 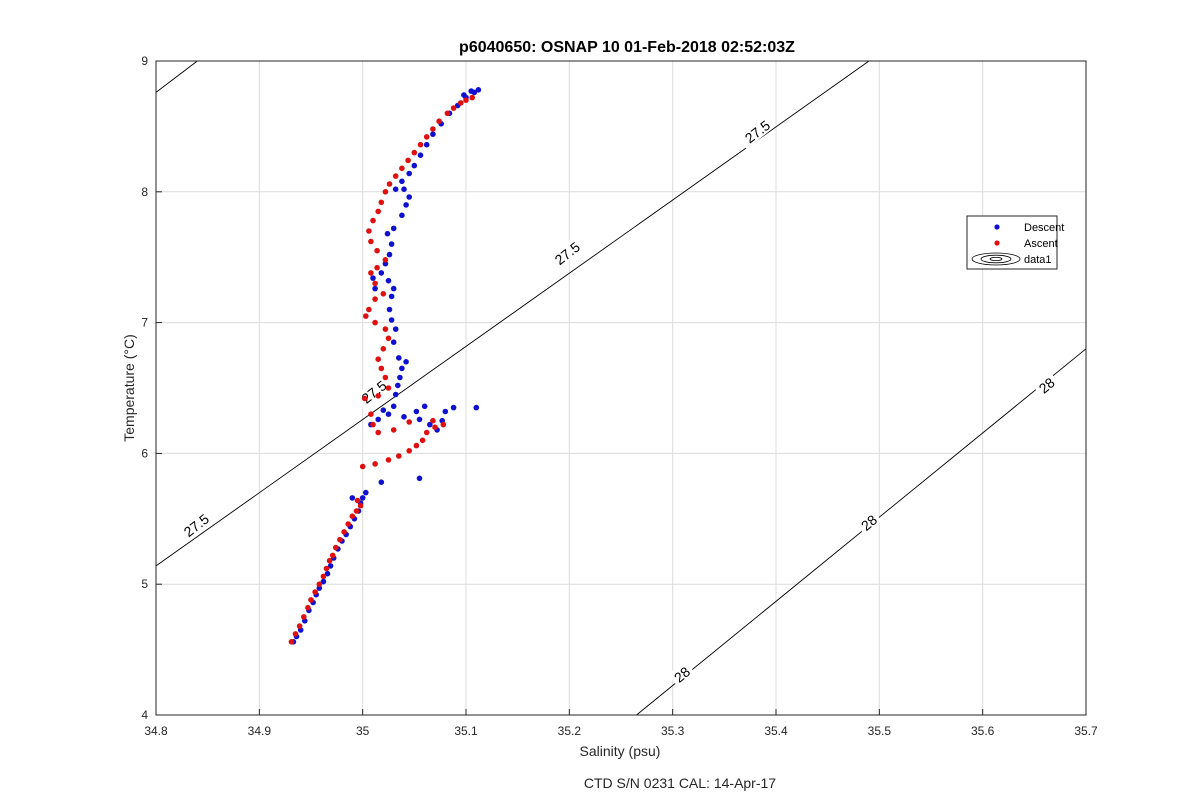 I want to click on legend-data1-label: data1, so click(x=1038, y=260).